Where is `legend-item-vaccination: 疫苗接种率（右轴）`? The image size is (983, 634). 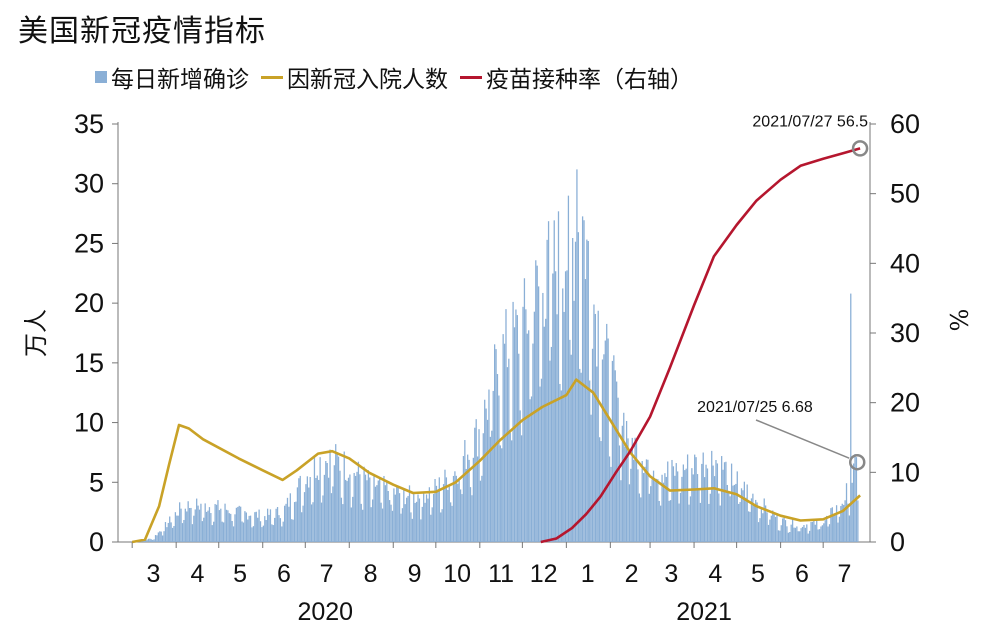
legend-item-vaccination: 疫苗接种率（右轴） is located at coordinates (576, 77).